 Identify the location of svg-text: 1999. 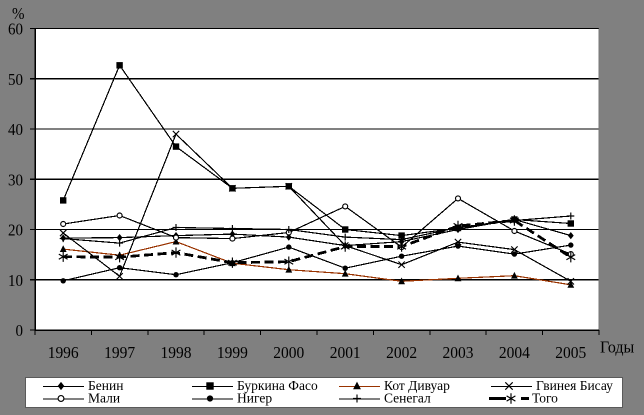
(232, 352).